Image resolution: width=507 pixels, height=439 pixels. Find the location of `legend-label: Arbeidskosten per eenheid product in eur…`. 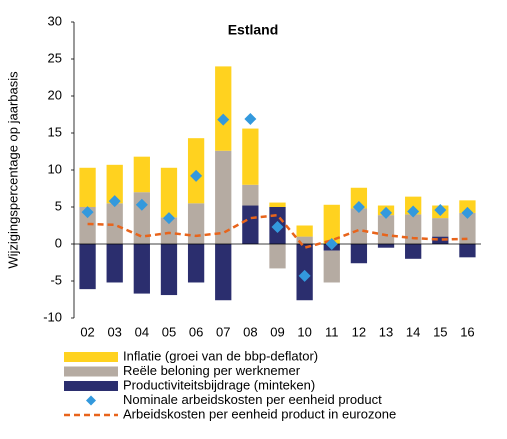

legend-label: Arbeidskosten per eenheid product in eur… is located at coordinates (259, 413).